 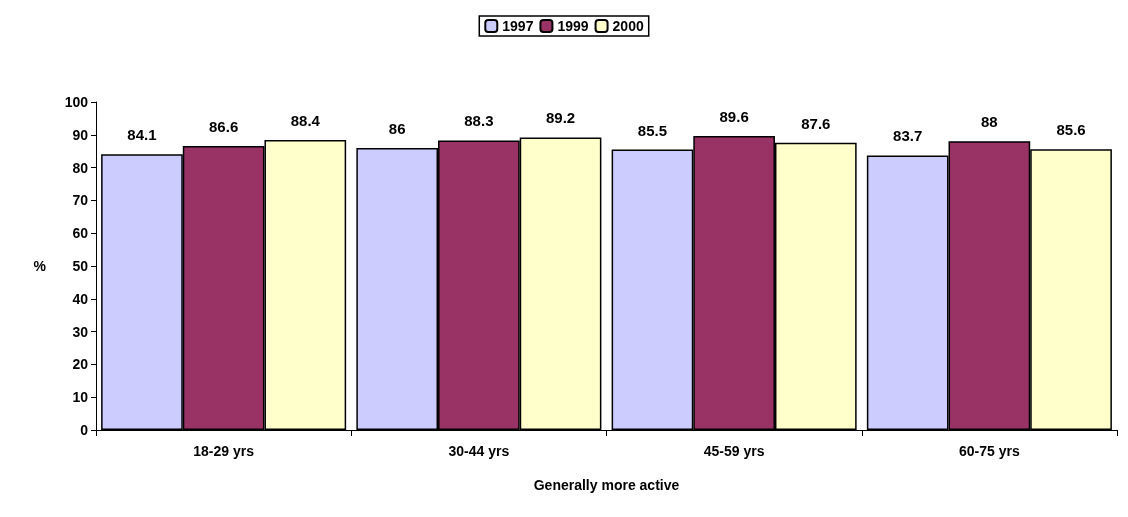 What do you see at coordinates (734, 117) in the screenshot?
I see `data-label: 89.6` at bounding box center [734, 117].